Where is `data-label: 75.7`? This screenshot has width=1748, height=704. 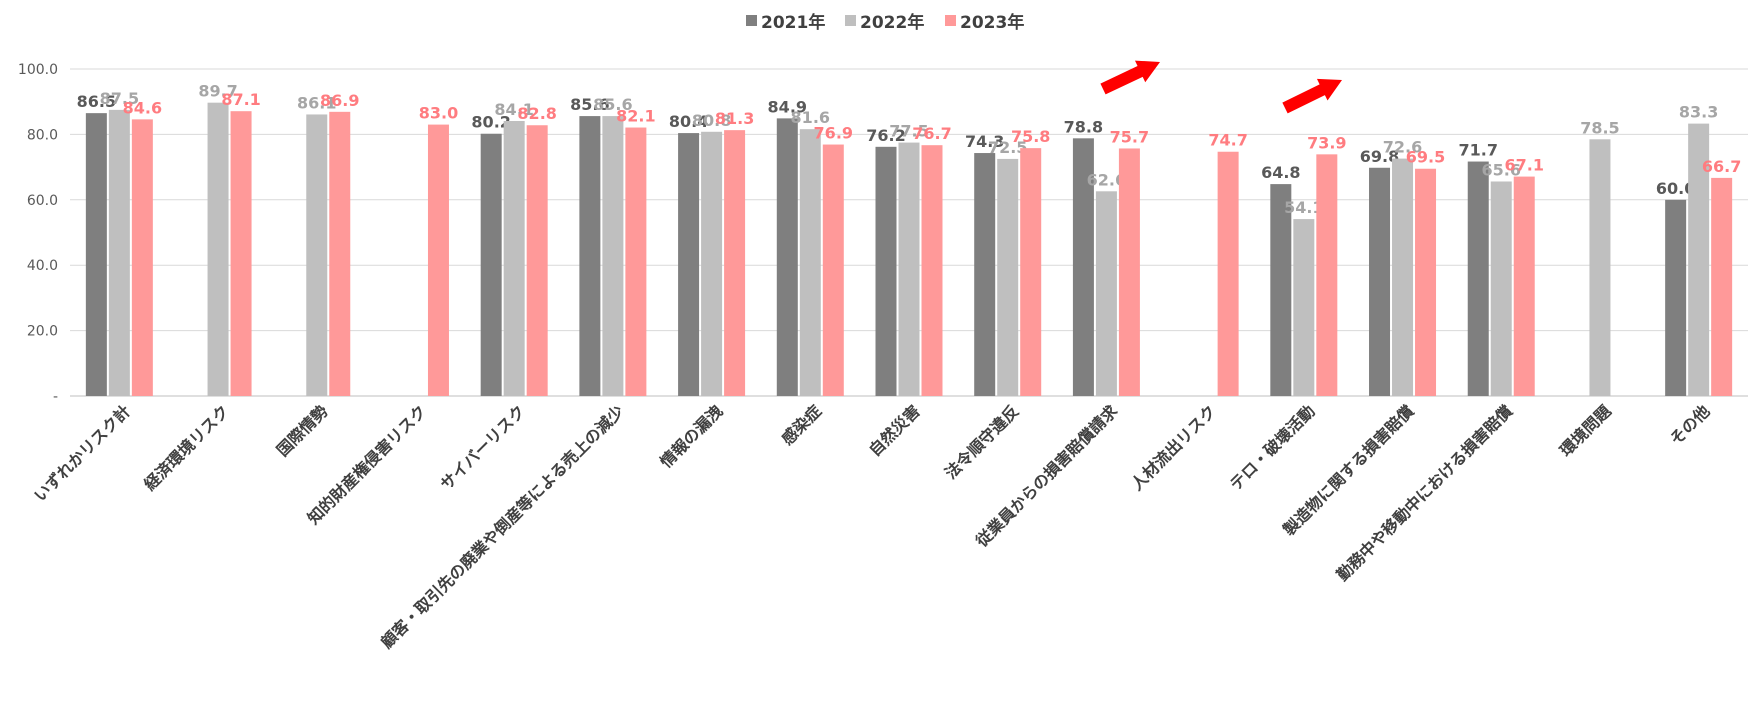 data-label: 75.7 is located at coordinates (1129, 136).